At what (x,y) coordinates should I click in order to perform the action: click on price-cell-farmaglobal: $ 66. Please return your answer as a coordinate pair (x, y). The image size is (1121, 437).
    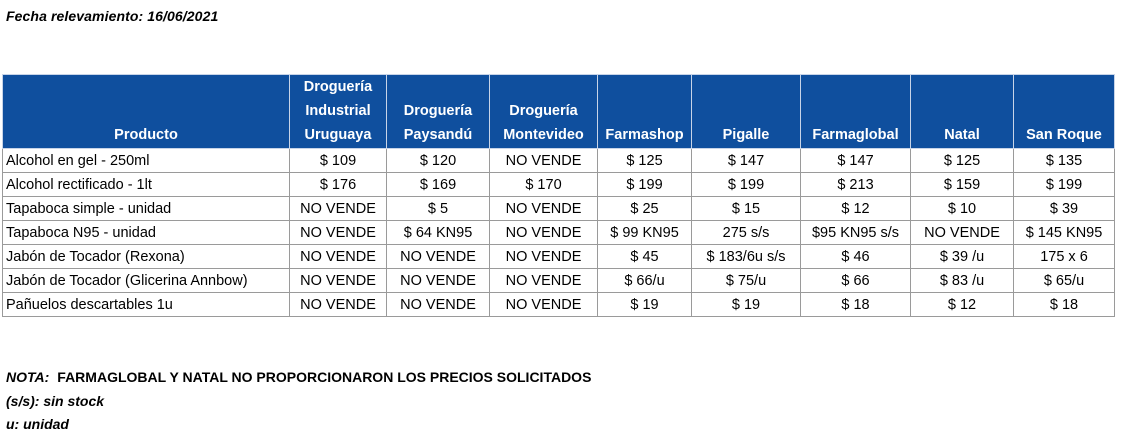
    Looking at the image, I should click on (855, 280).